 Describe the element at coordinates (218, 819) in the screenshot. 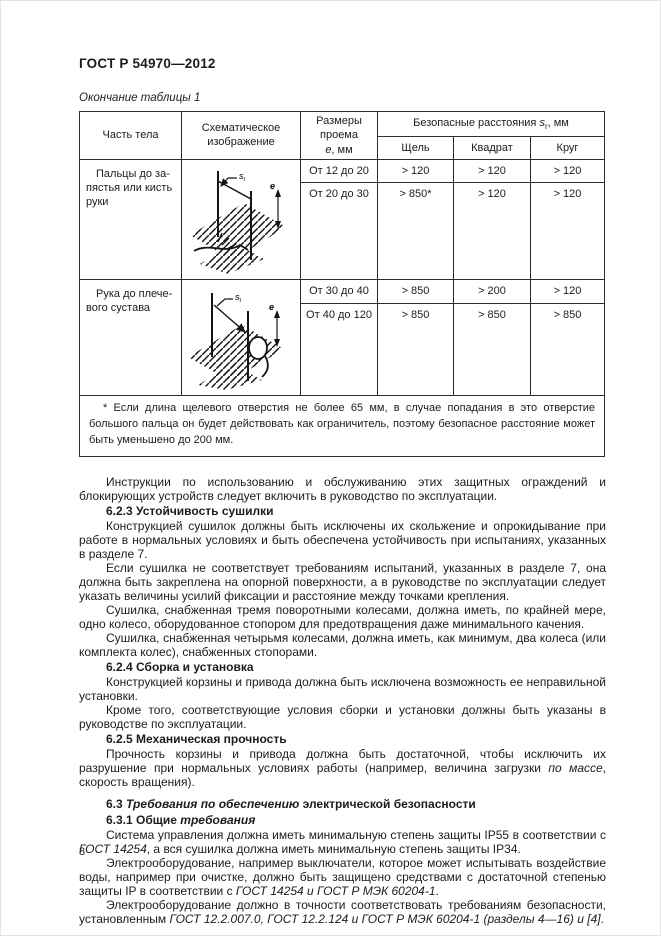

I see `heading-italic: требования` at that location.